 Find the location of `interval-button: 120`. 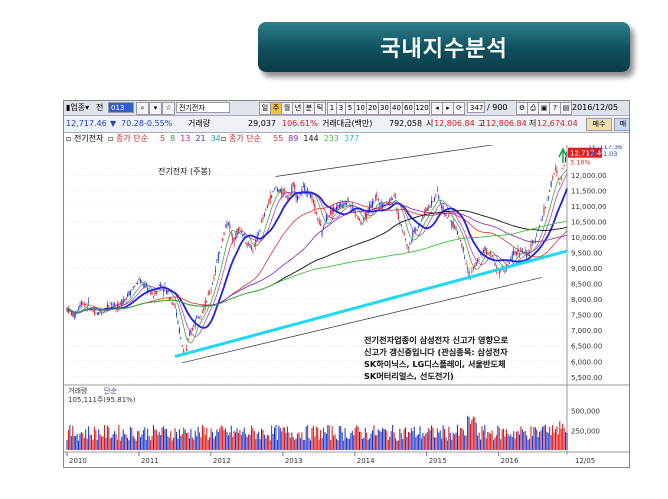

interval-button: 120 is located at coordinates (422, 108).